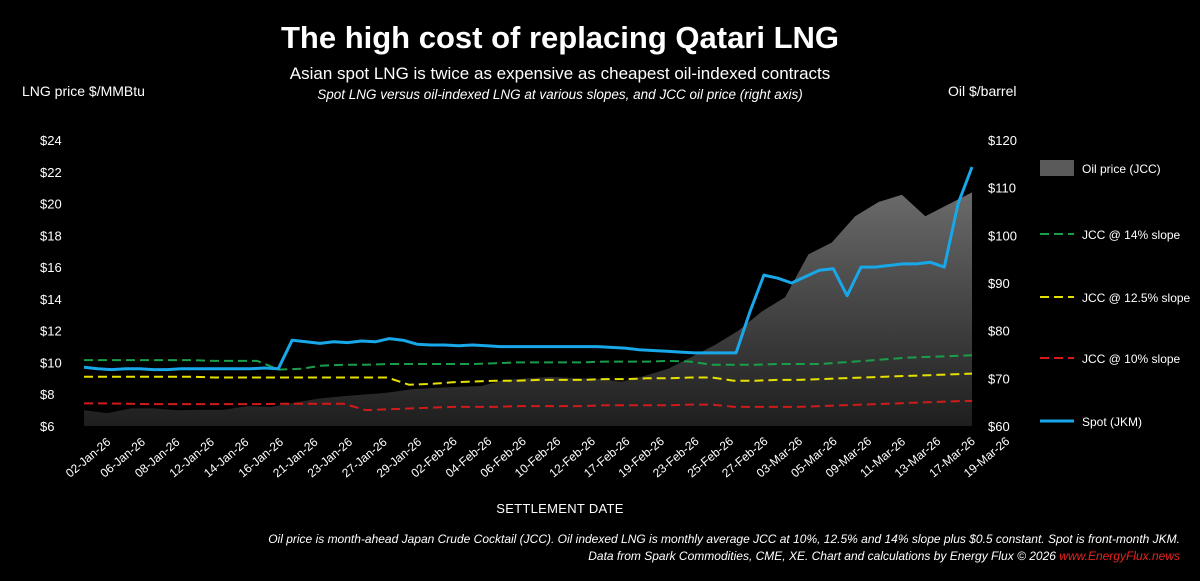 The image size is (1200, 581). Describe the element at coordinates (1119, 556) in the screenshot. I see `footer-site-link: www.EnergyFlux.news` at that location.